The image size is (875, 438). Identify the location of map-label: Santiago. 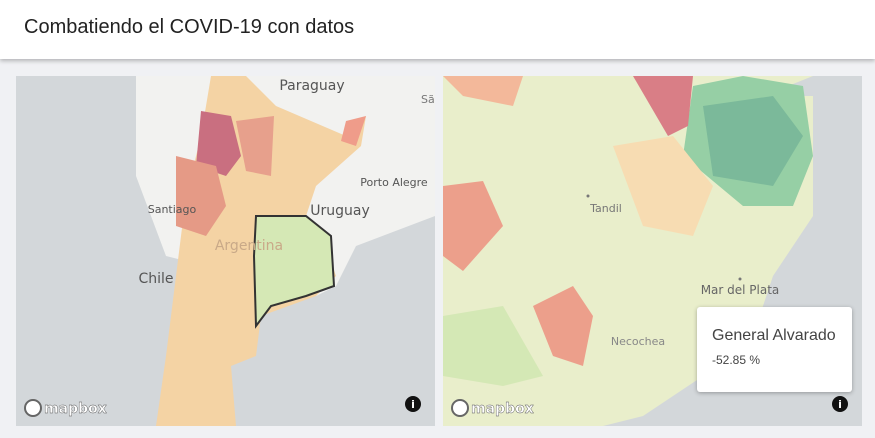
(172, 209).